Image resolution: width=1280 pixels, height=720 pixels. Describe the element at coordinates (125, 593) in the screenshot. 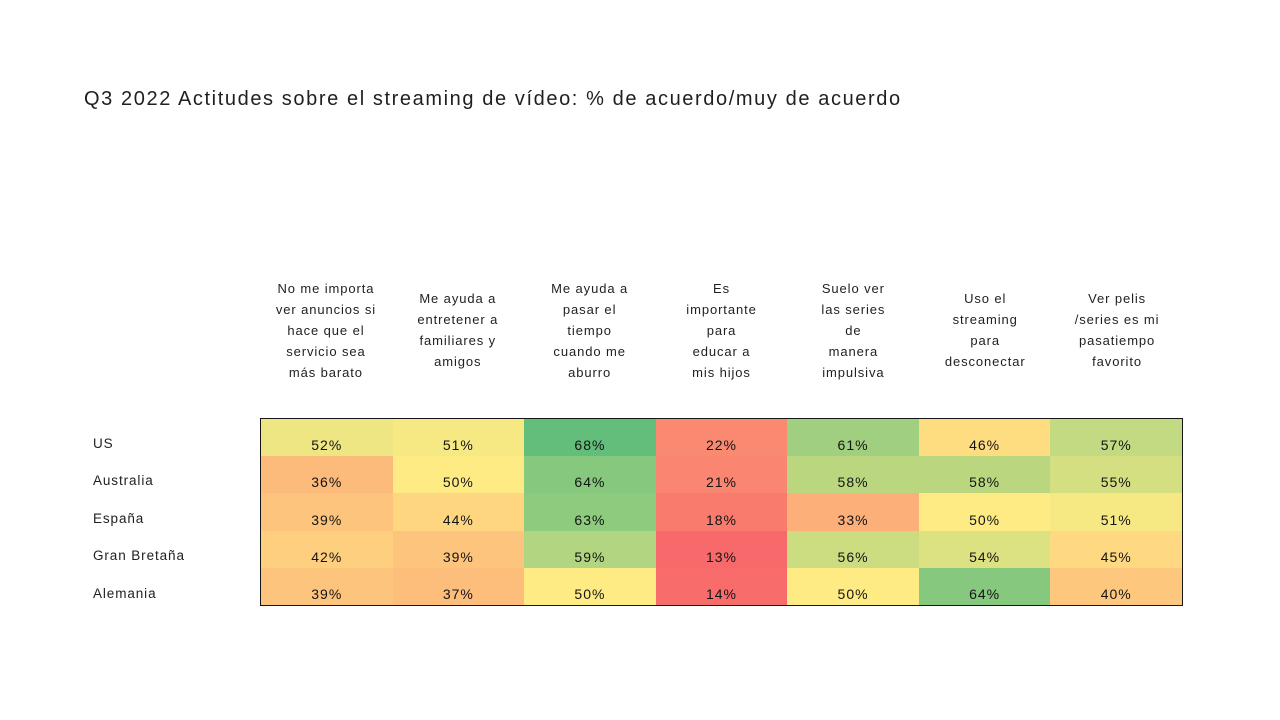

I see `row-label-5: Alemania` at that location.